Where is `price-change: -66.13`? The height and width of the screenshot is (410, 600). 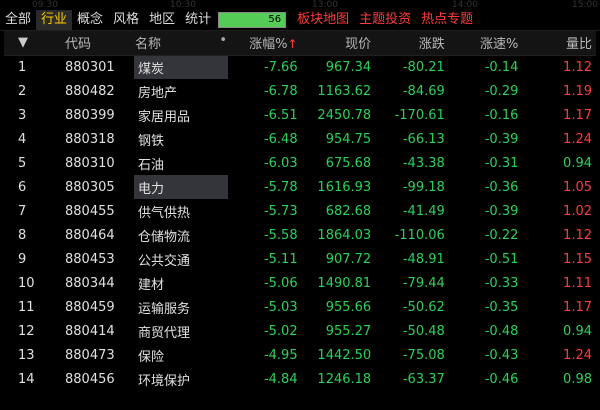 price-change: -66.13 is located at coordinates (423, 139).